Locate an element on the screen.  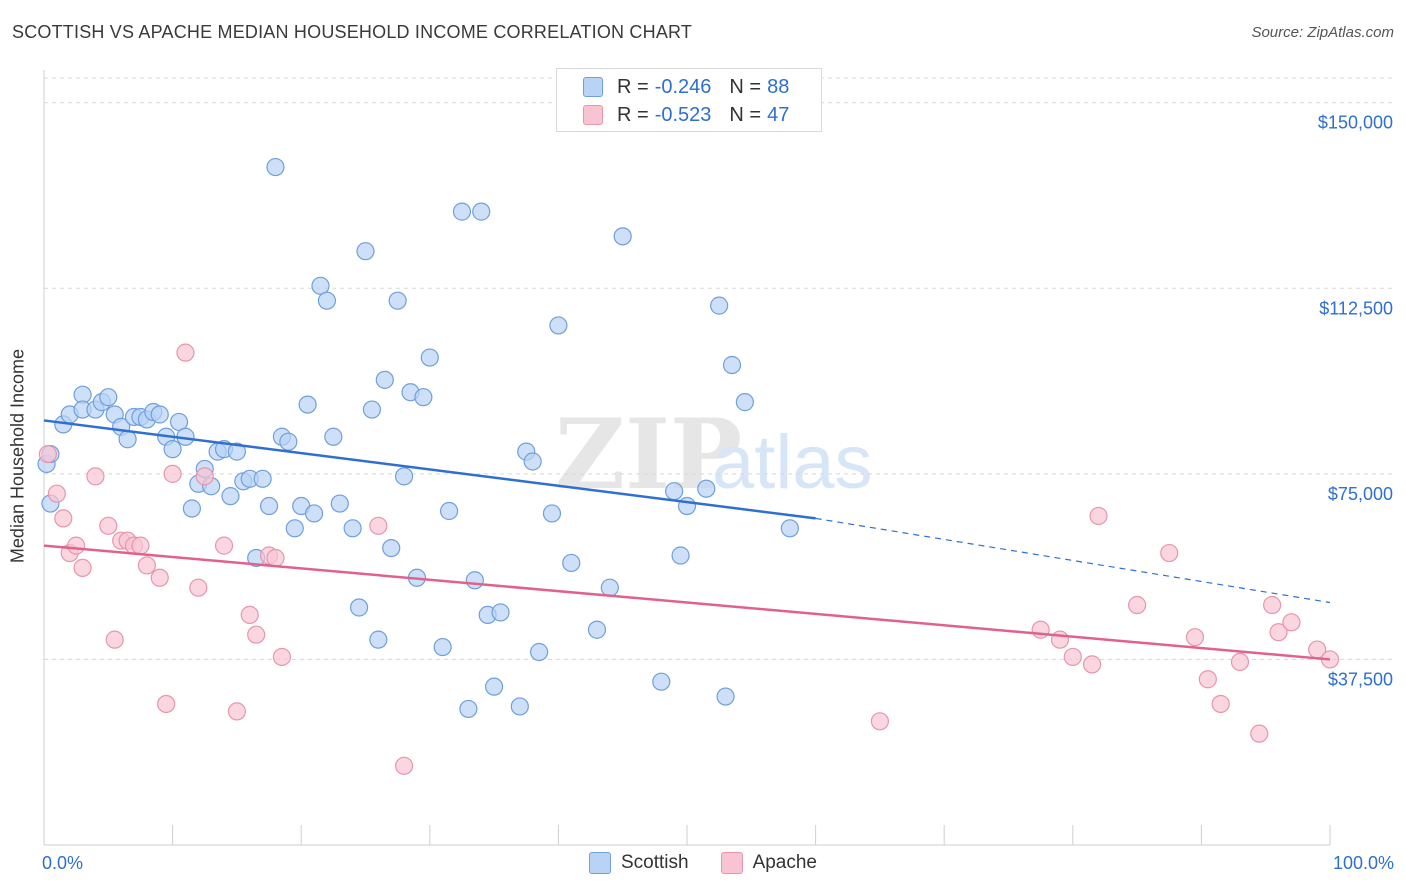
x-tick-label-max: 100.0% is located at coordinates (1363, 863).